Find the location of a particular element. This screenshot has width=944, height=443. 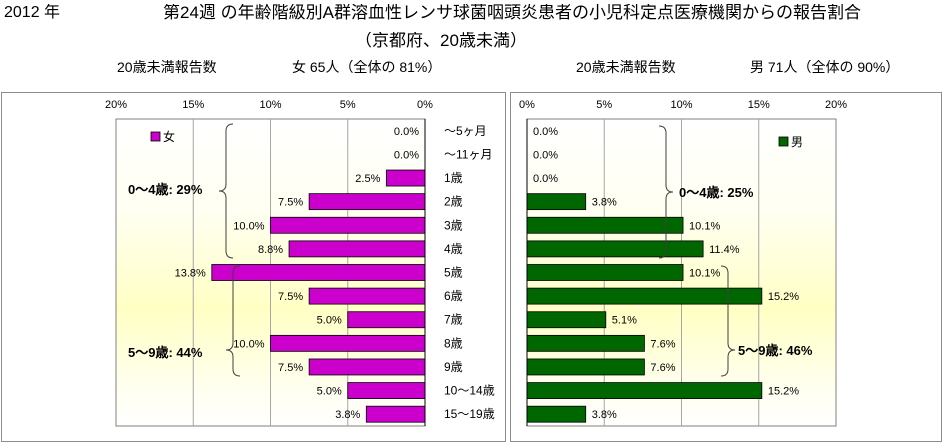

male-total-caption: 男 71人（全体の 90%） is located at coordinates (825, 67).